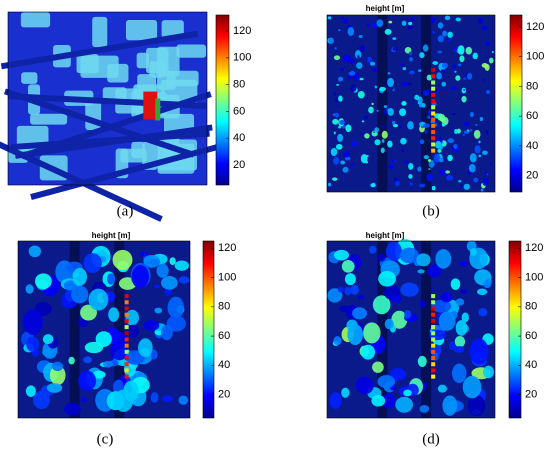 The image size is (550, 458). Describe the element at coordinates (534, 277) in the screenshot. I see `colorbar-tick-label: 100` at that location.